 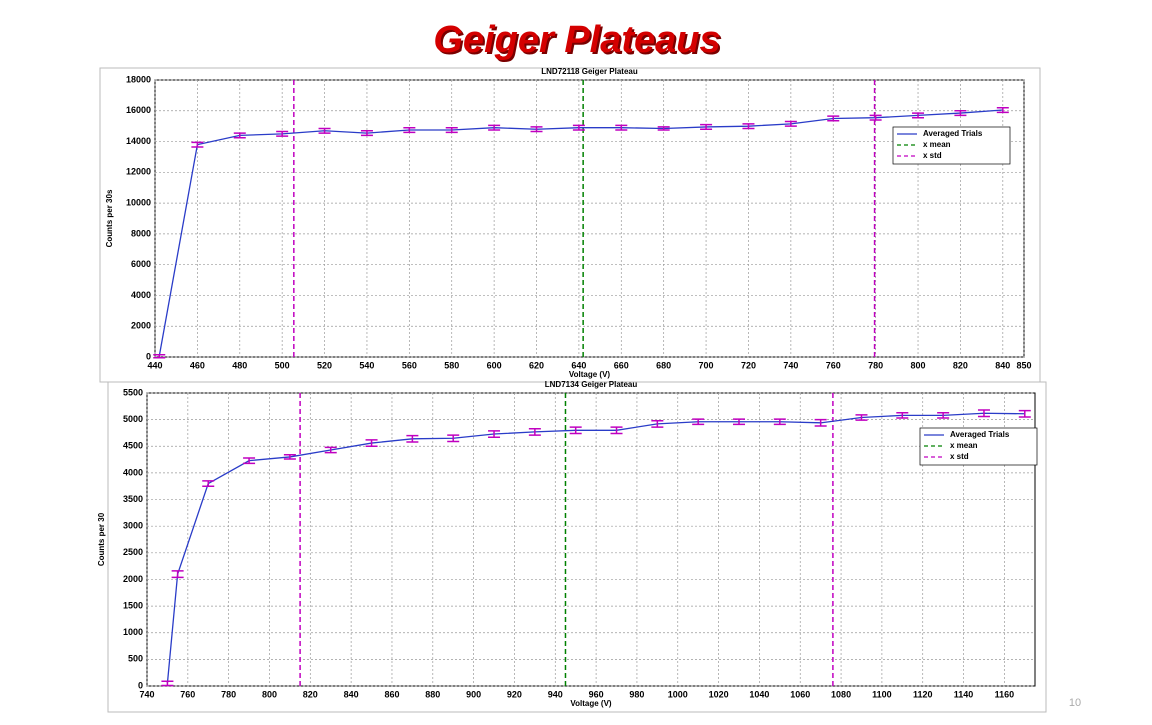 I want to click on y-axis-label: Counts per 30s, so click(x=109, y=218).